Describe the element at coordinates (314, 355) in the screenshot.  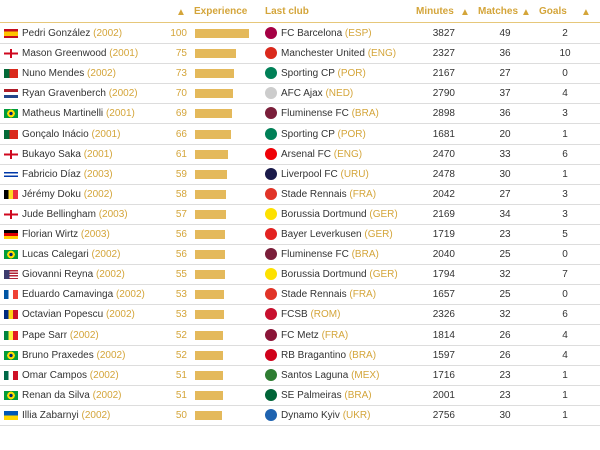
I see `club-name: RB Bragantino` at that location.